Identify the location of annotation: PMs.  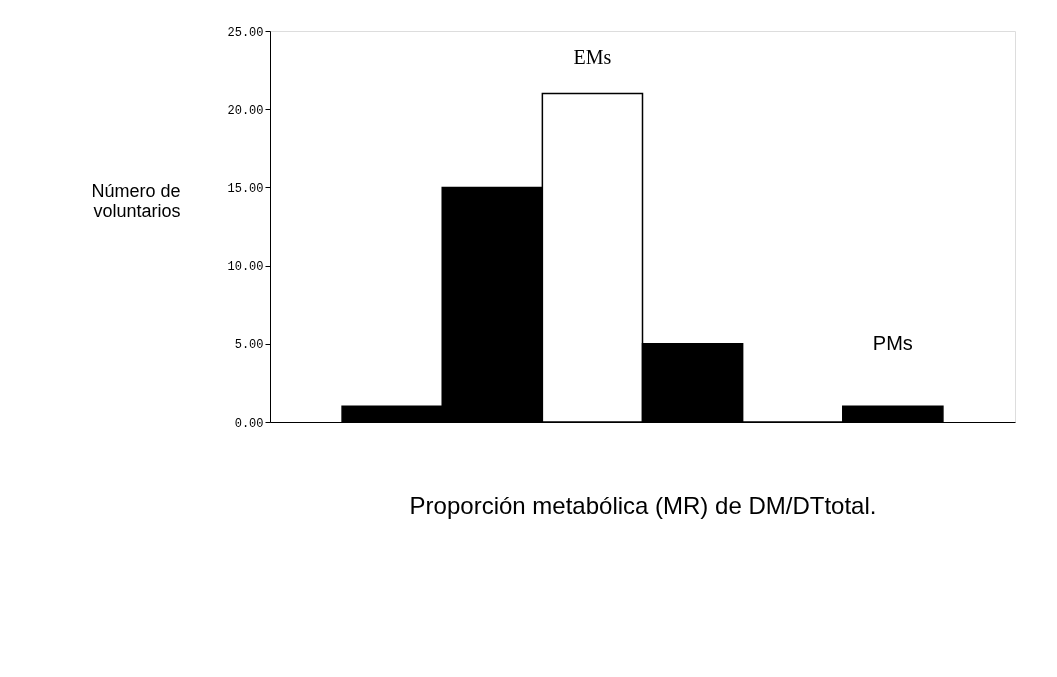
(892, 342).